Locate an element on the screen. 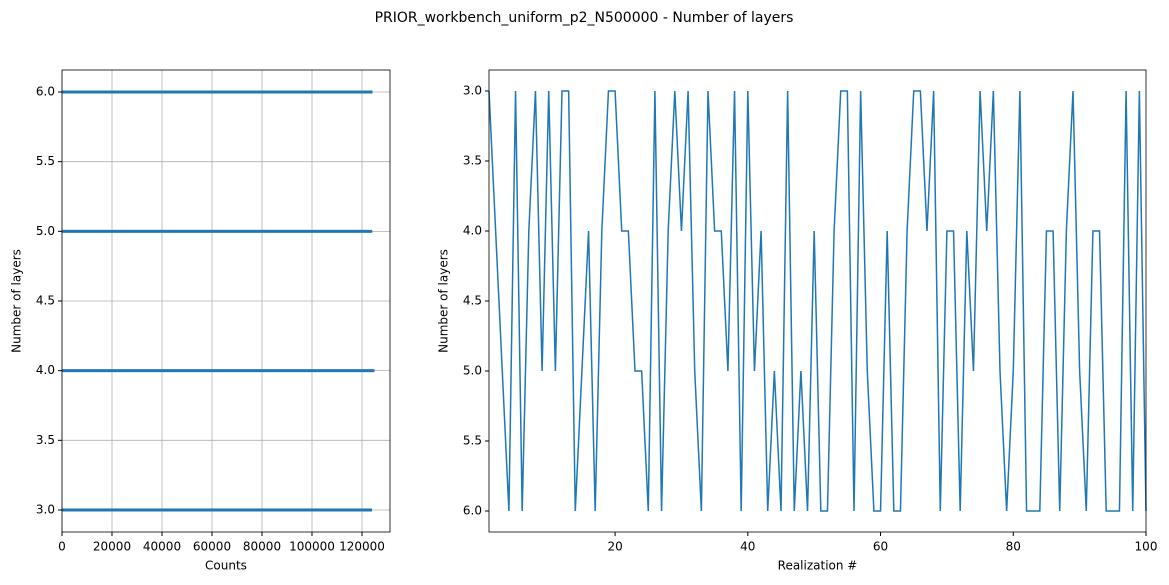 The image size is (1169, 585). x-tick-label: 80 is located at coordinates (1013, 547).